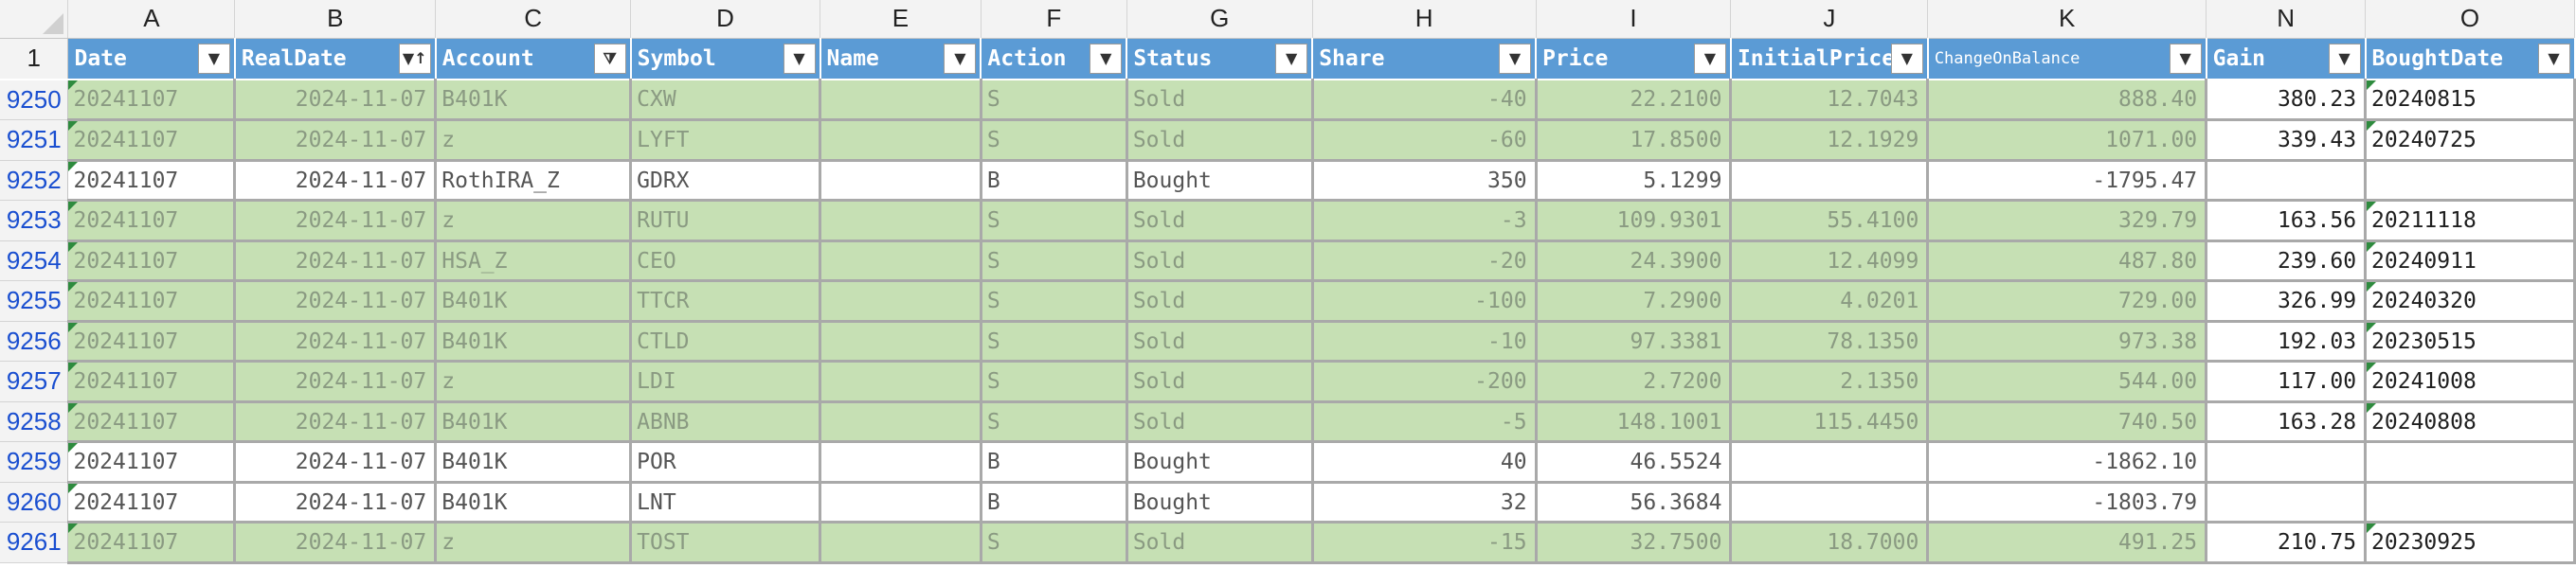  I want to click on header-cell-changeonbalance: ChangeOnBalance ▼, so click(2067, 59).